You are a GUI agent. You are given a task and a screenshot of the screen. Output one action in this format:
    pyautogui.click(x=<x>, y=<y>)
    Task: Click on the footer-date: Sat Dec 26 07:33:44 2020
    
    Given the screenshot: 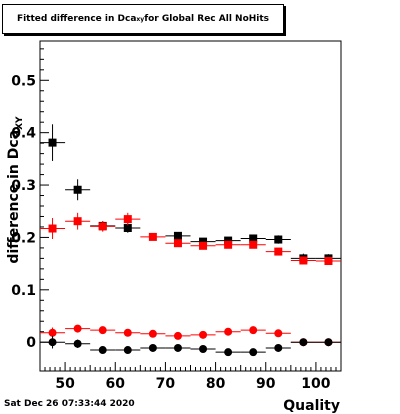 What is the action you would take?
    pyautogui.click(x=69, y=404)
    